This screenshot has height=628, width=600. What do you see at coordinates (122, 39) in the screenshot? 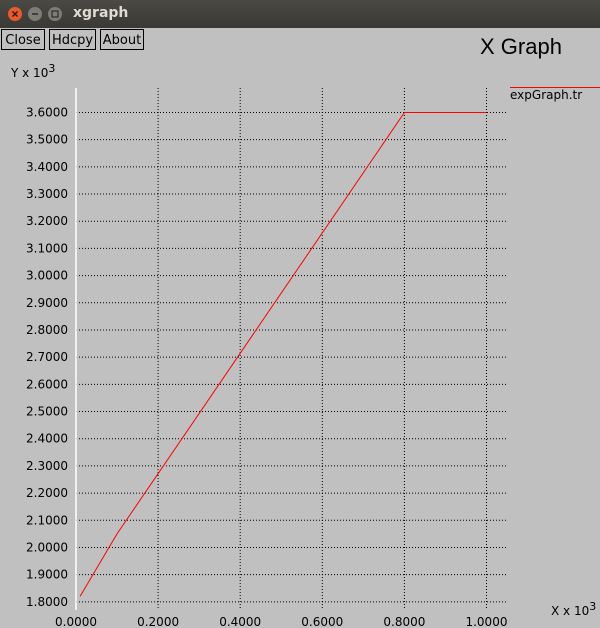
I see `about-button: About` at bounding box center [122, 39].